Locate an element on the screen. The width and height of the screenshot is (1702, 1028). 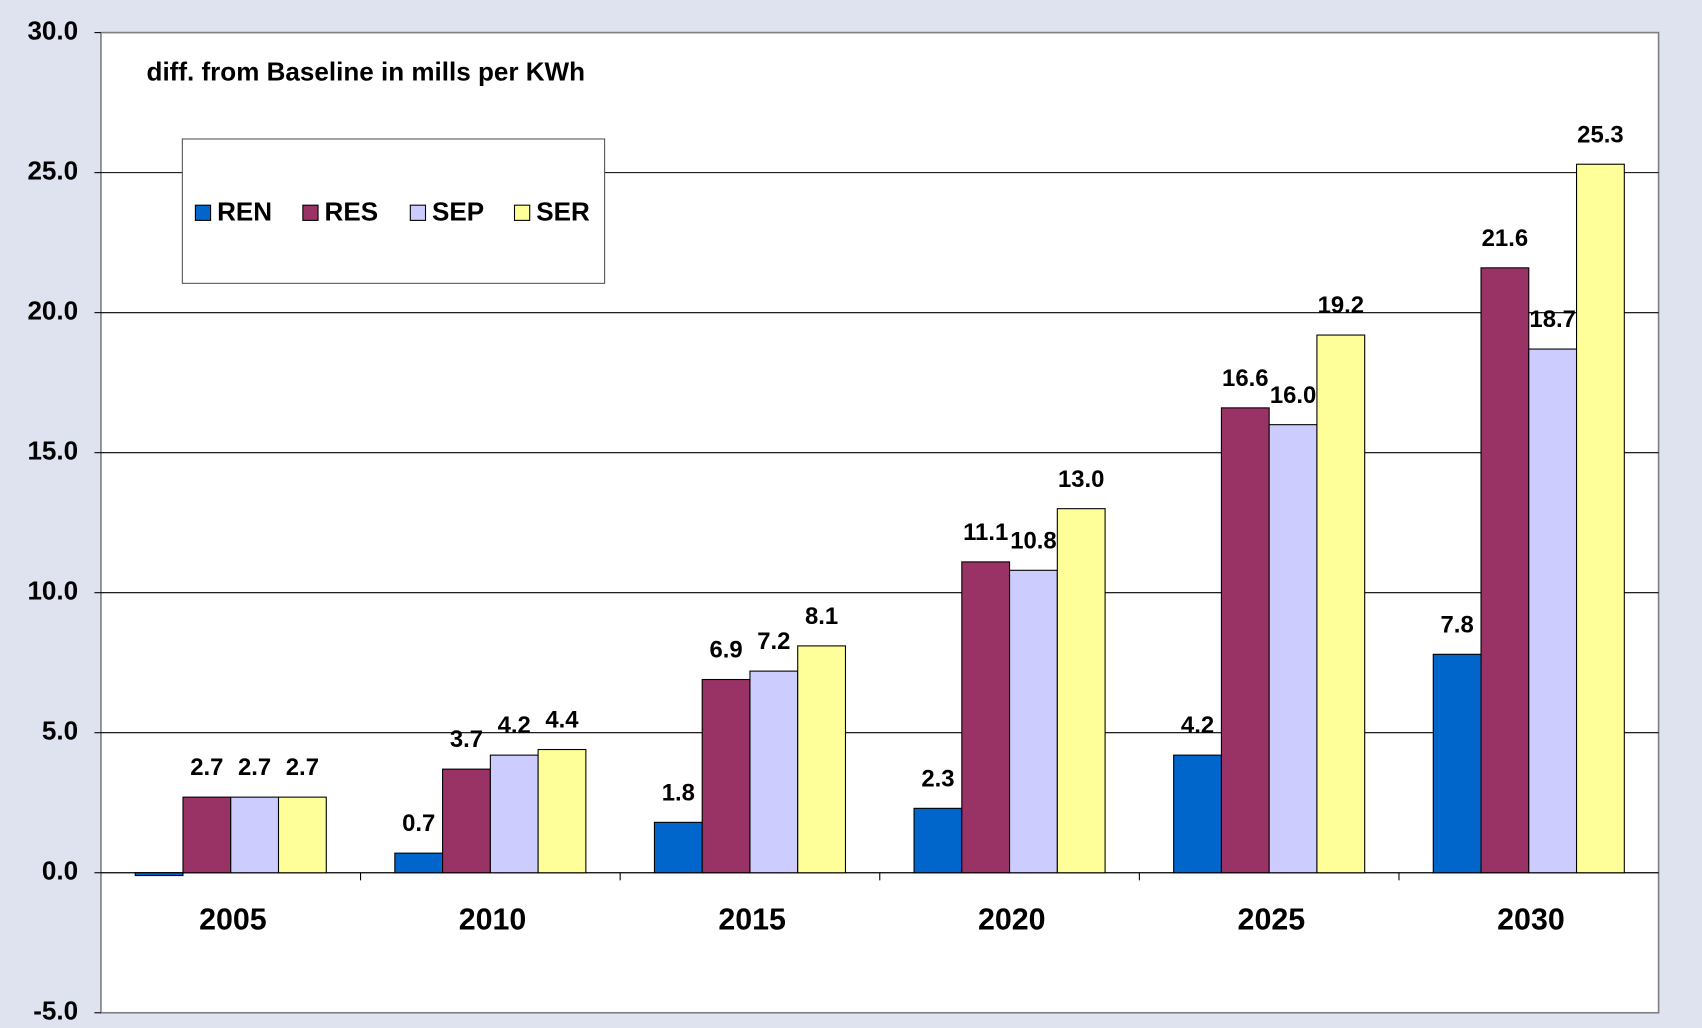
data-label: 11.1 is located at coordinates (985, 532).